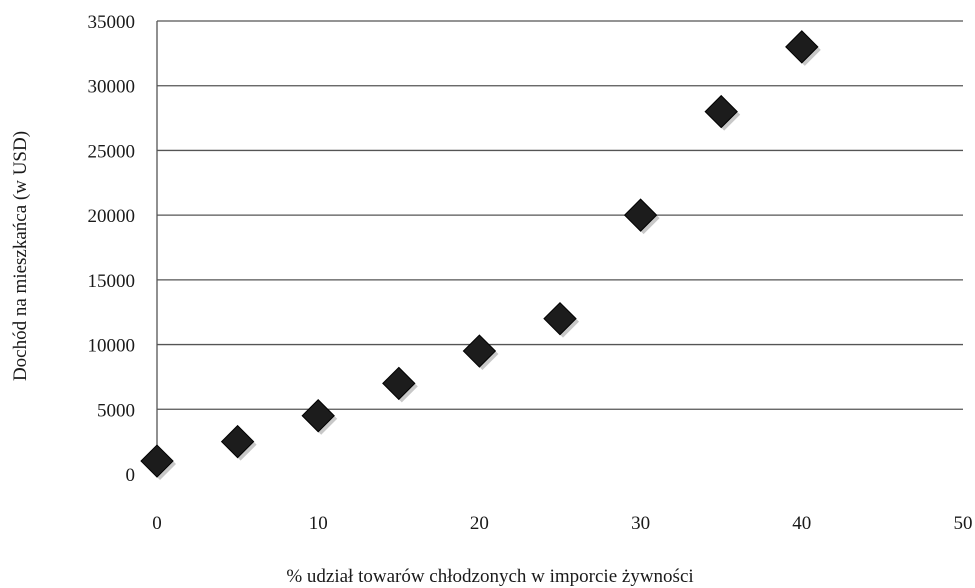 The width and height of the screenshot is (975, 588). I want to click on y-tick-label: 0, so click(131, 475).